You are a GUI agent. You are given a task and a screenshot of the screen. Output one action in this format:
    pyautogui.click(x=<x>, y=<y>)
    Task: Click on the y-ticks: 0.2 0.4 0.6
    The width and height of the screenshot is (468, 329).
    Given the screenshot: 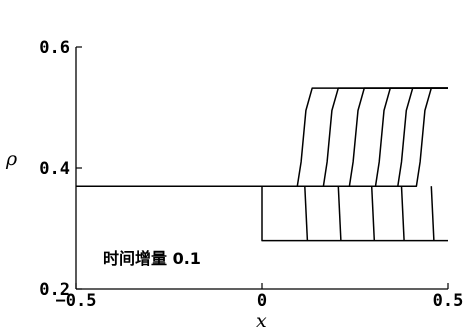 What is the action you would take?
    pyautogui.click(x=60, y=169)
    